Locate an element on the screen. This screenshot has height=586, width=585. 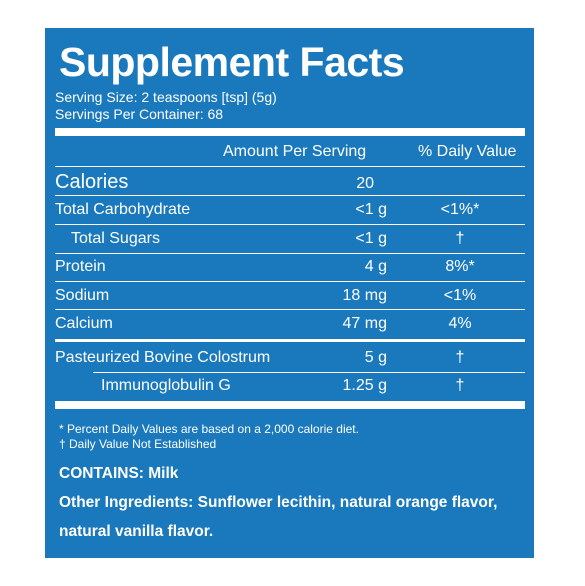
daily-value-header: % Daily Value is located at coordinates (467, 151).